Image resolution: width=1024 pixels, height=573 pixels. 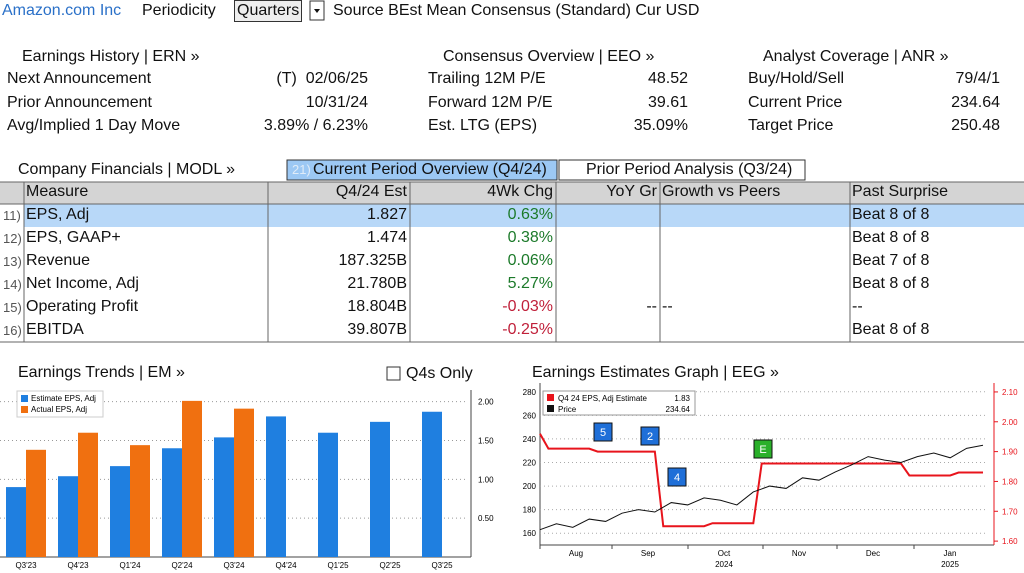 What do you see at coordinates (59, 409) in the screenshot?
I see `legend-label: Actual EPS, Adj` at bounding box center [59, 409].